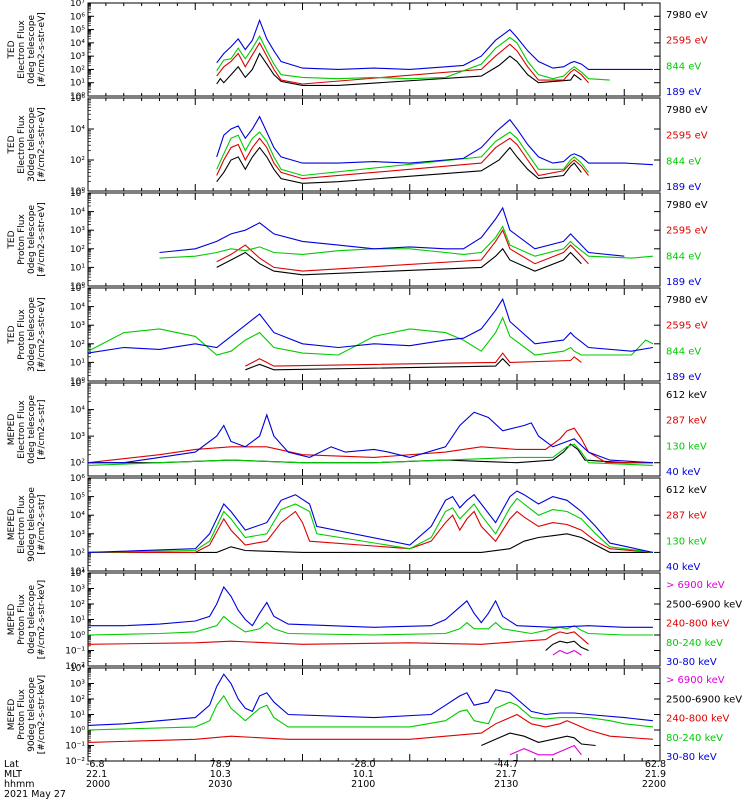 This screenshot has width=750, height=804. I want to click on x-tick-value: -44.7, so click(506, 764).